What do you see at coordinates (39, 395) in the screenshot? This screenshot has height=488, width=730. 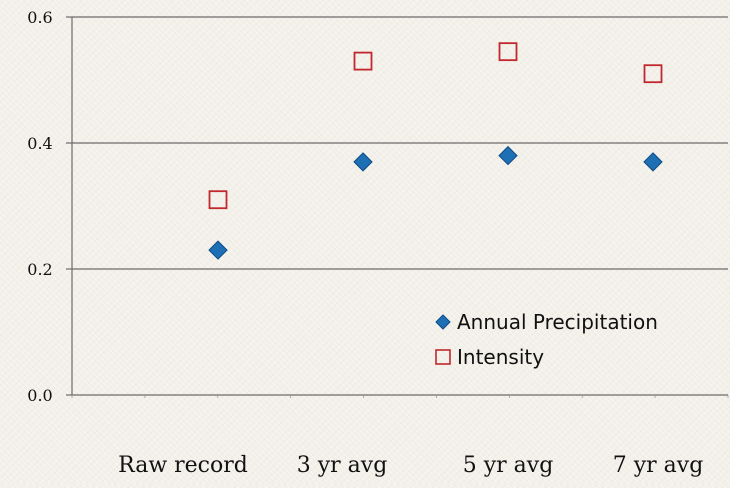 I see `y-tick-label: 0.0` at bounding box center [39, 395].